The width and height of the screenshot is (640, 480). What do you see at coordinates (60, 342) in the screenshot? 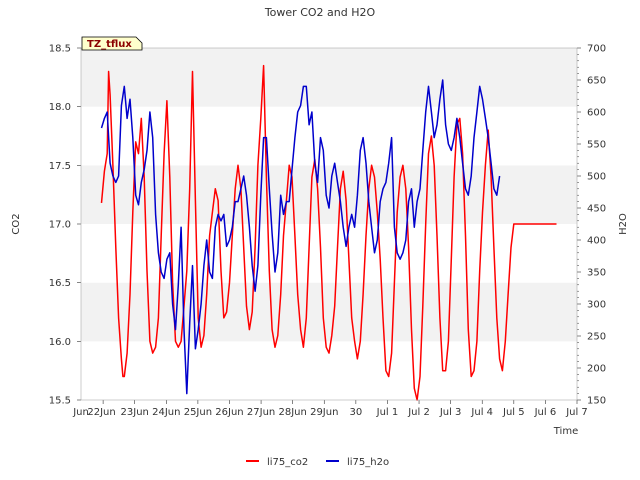
I see `left-y-tick-label: 16.0` at bounding box center [60, 342].